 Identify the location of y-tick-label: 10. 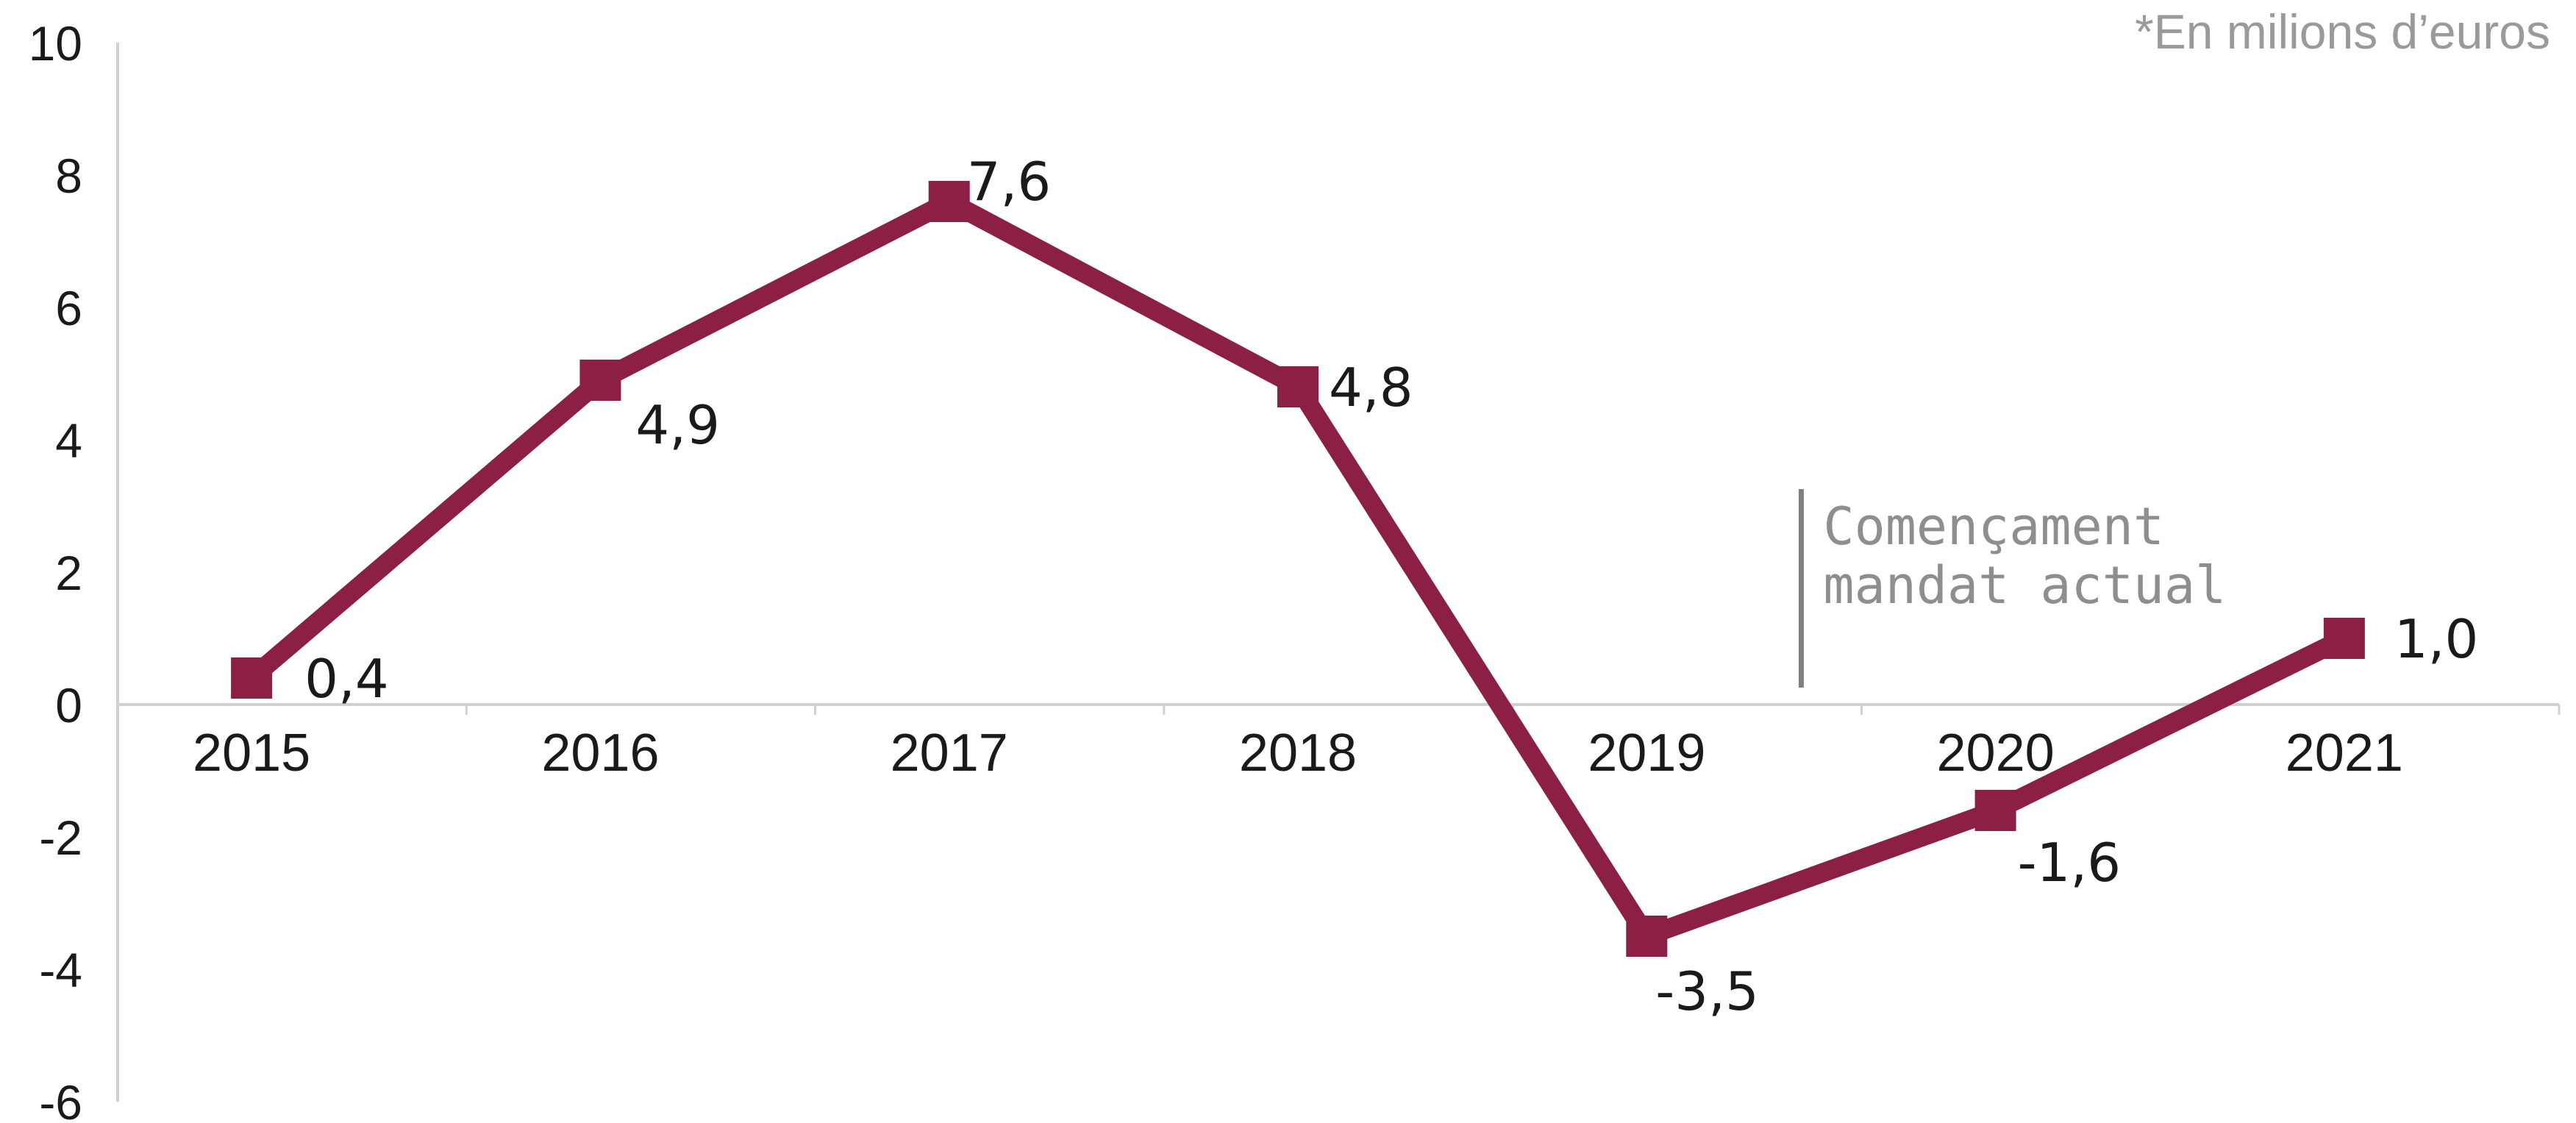
(55, 43).